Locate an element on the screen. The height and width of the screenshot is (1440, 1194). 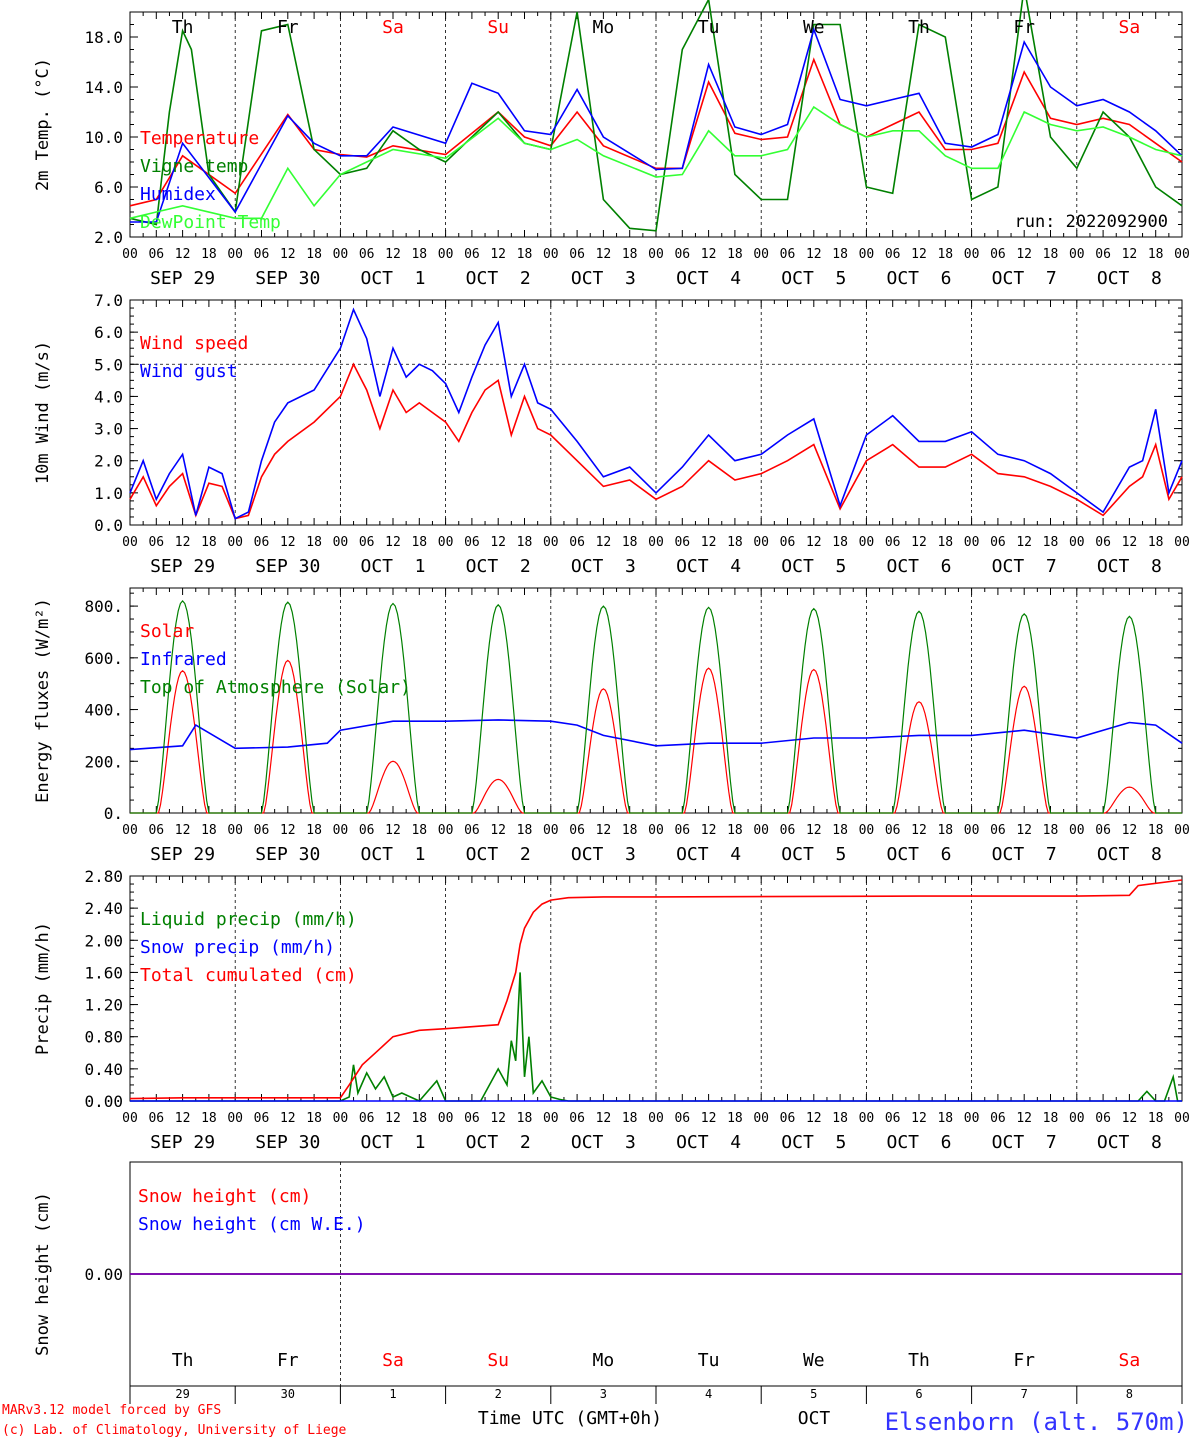
energy-date-label: OCT 1 is located at coordinates (392, 854).